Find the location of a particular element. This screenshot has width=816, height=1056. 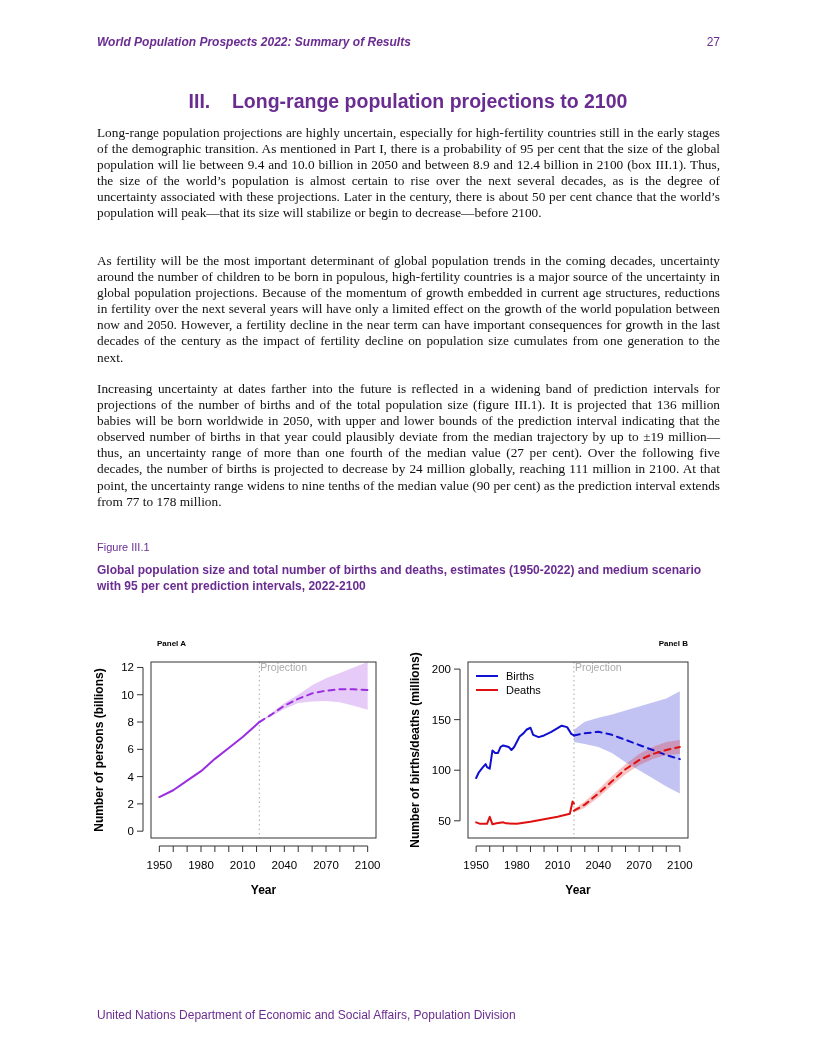

y-tick-label: 50 is located at coordinates (444, 820).